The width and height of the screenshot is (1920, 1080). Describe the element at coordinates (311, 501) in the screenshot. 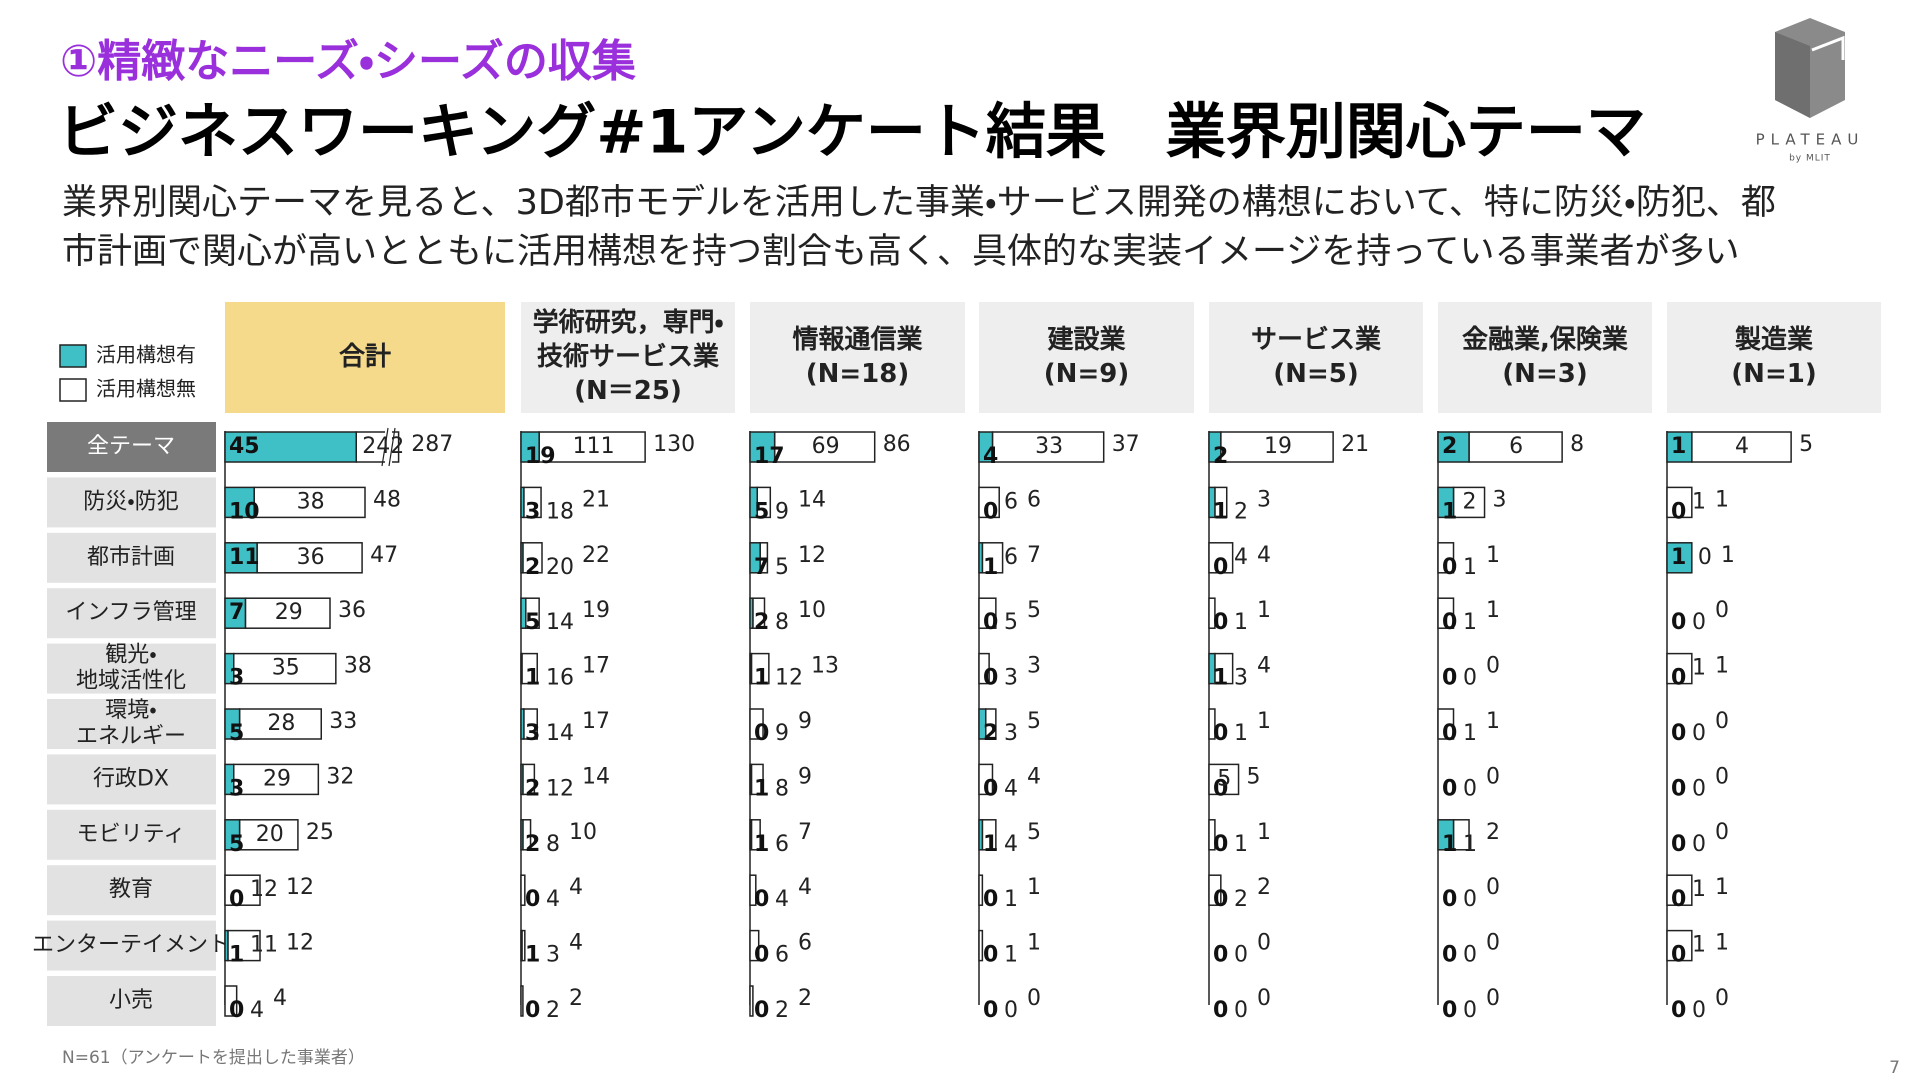

I see `value-without: 38` at that location.